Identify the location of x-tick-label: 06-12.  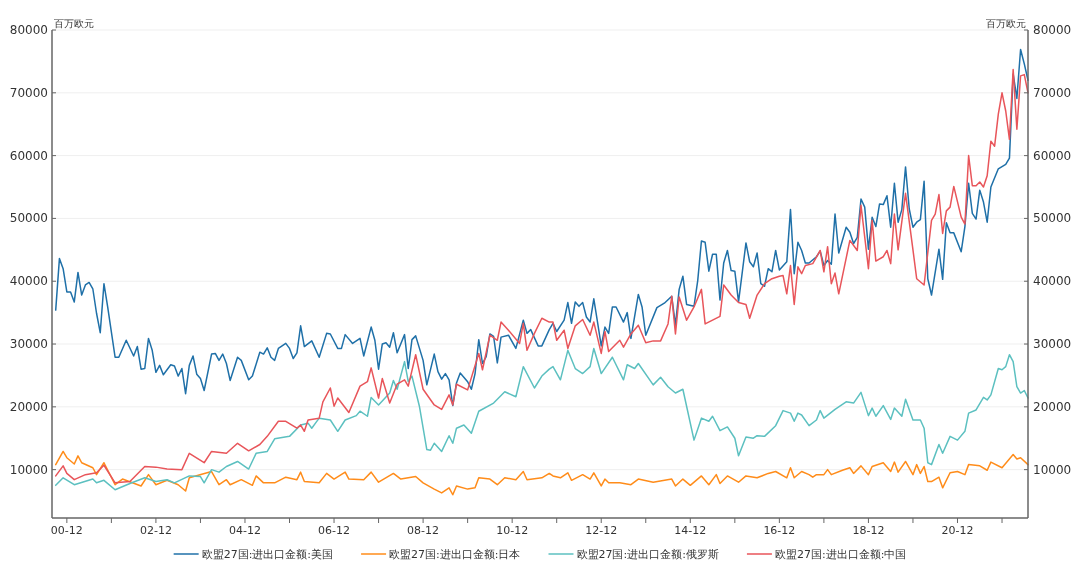
(334, 530).